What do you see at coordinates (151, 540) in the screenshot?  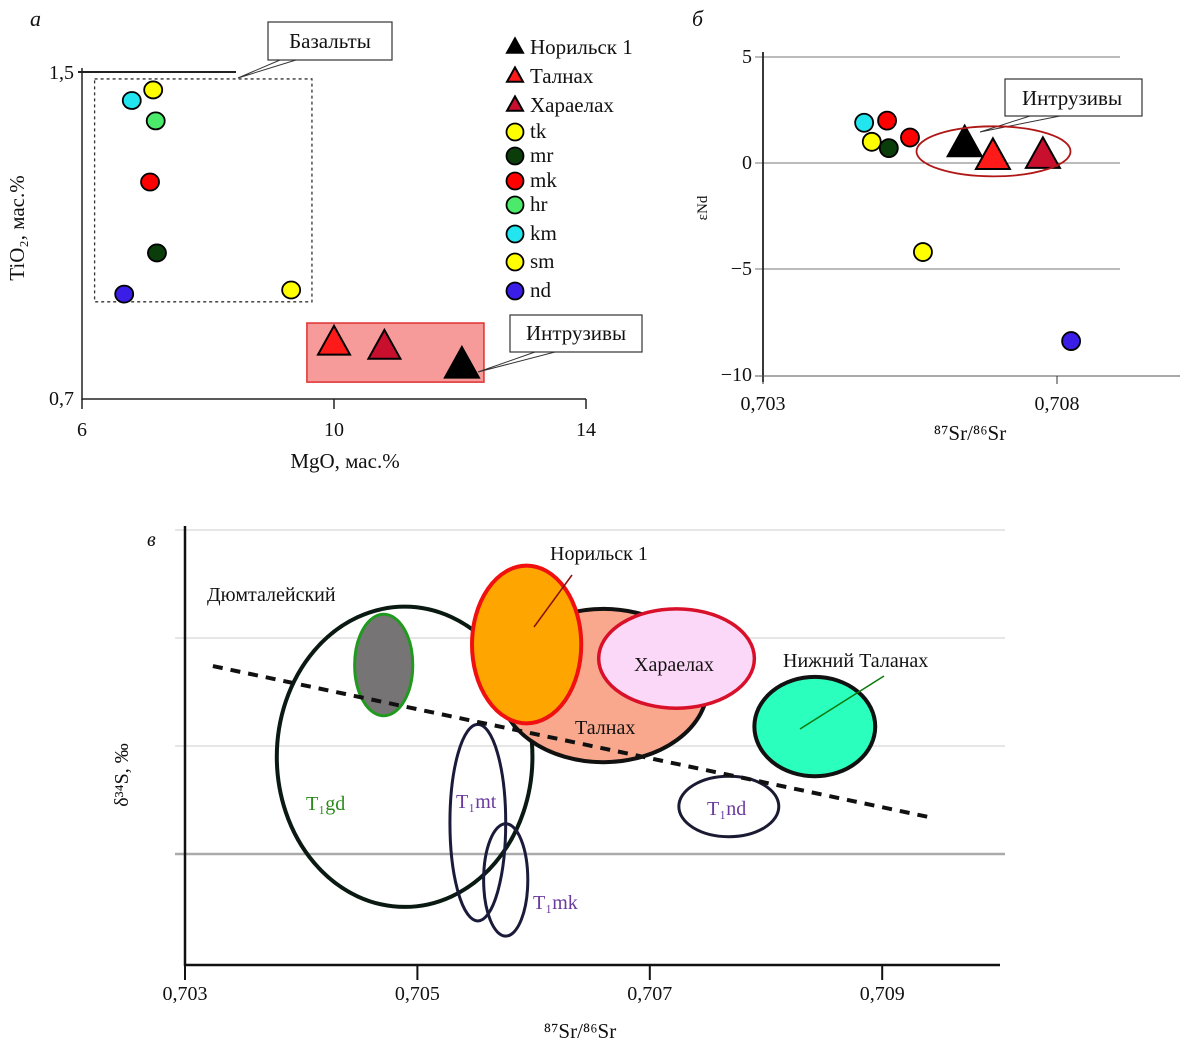 I see `panel-label: в` at bounding box center [151, 540].